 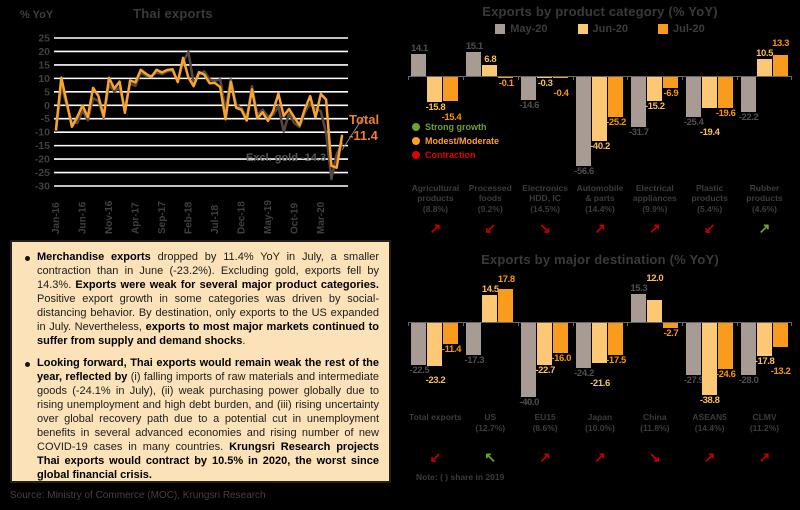 I want to click on legend-item-may-20: May-20, so click(x=521, y=29).